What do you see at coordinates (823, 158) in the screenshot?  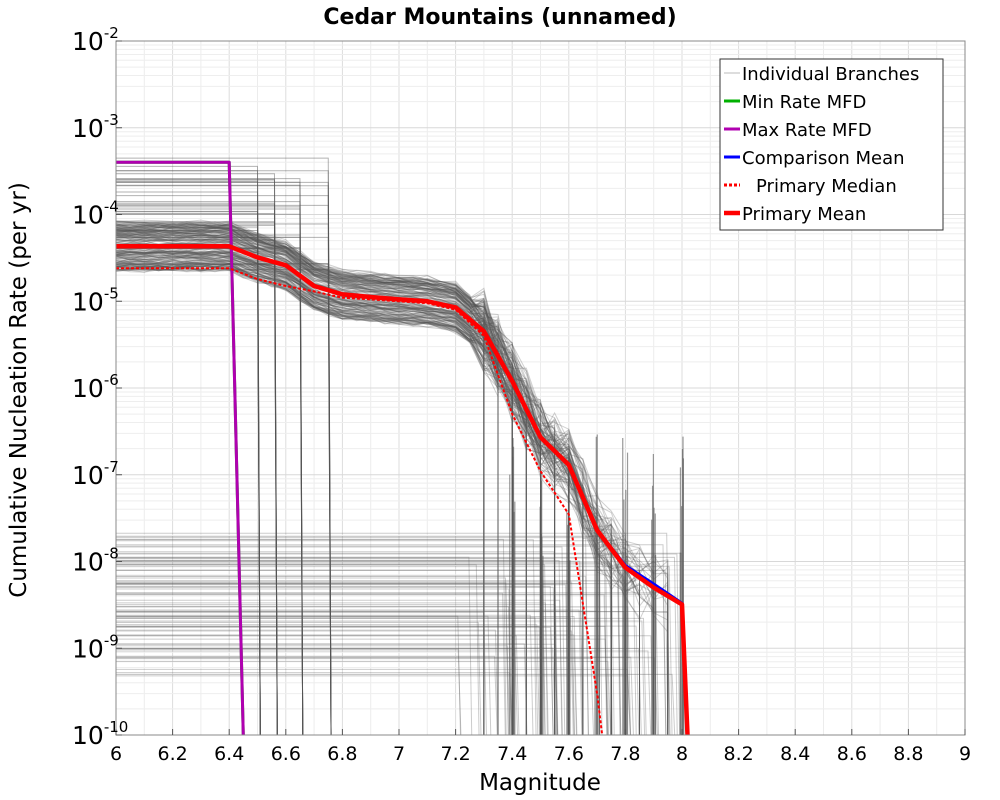 I see `legend-label: Comparison Mean` at bounding box center [823, 158].